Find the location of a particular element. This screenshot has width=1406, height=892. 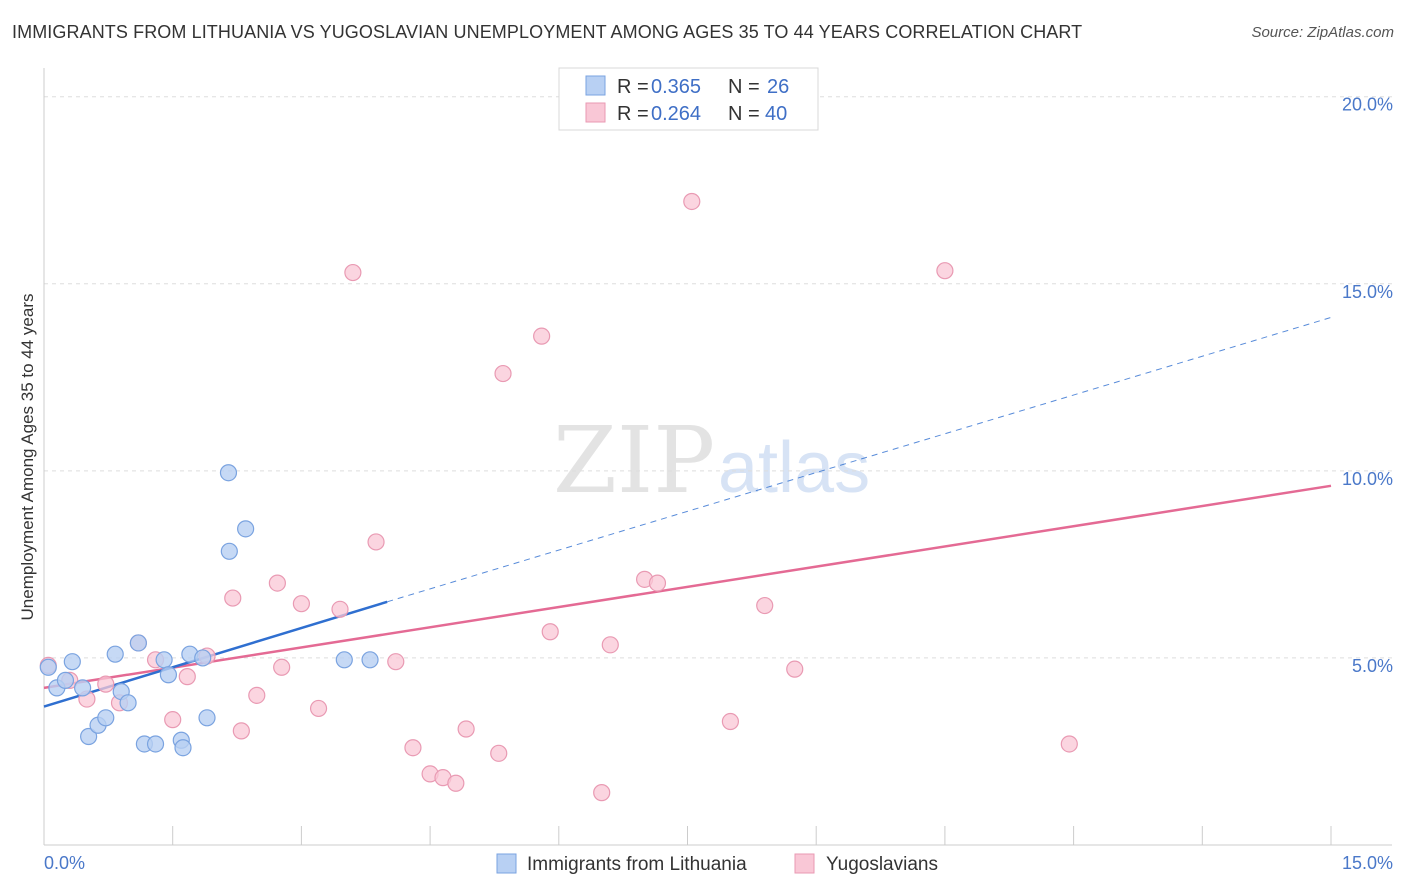

x-ticks is located at coordinates (752, 835).